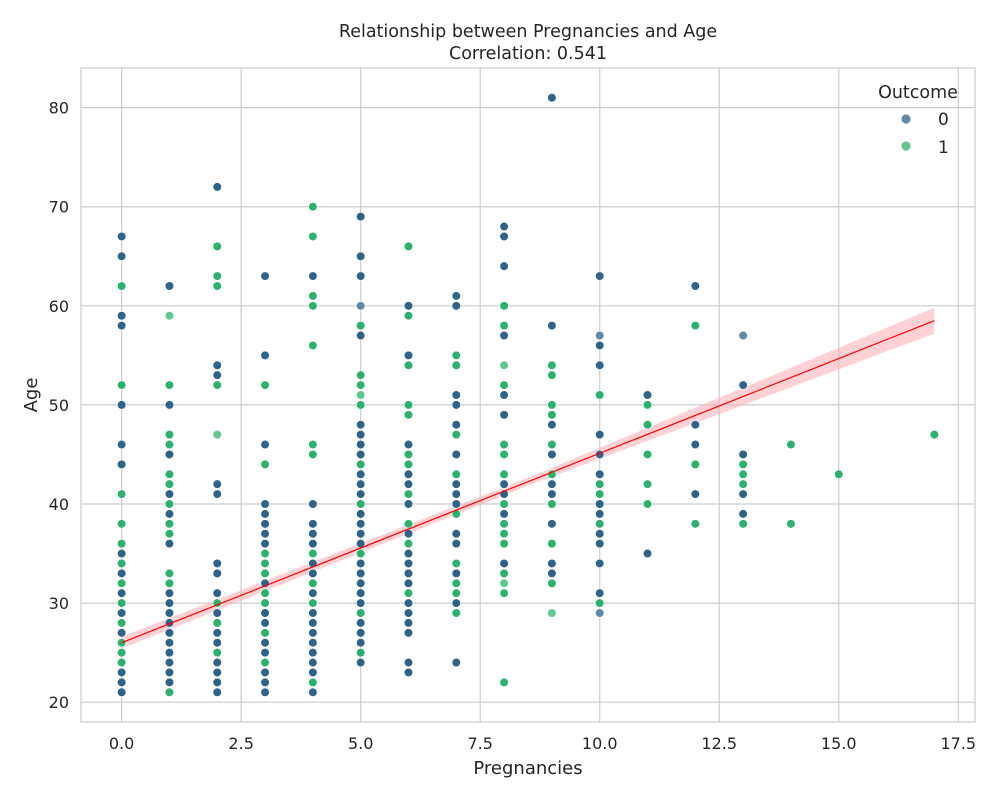  I want to click on x-tick-label: 17.5, so click(958, 743).